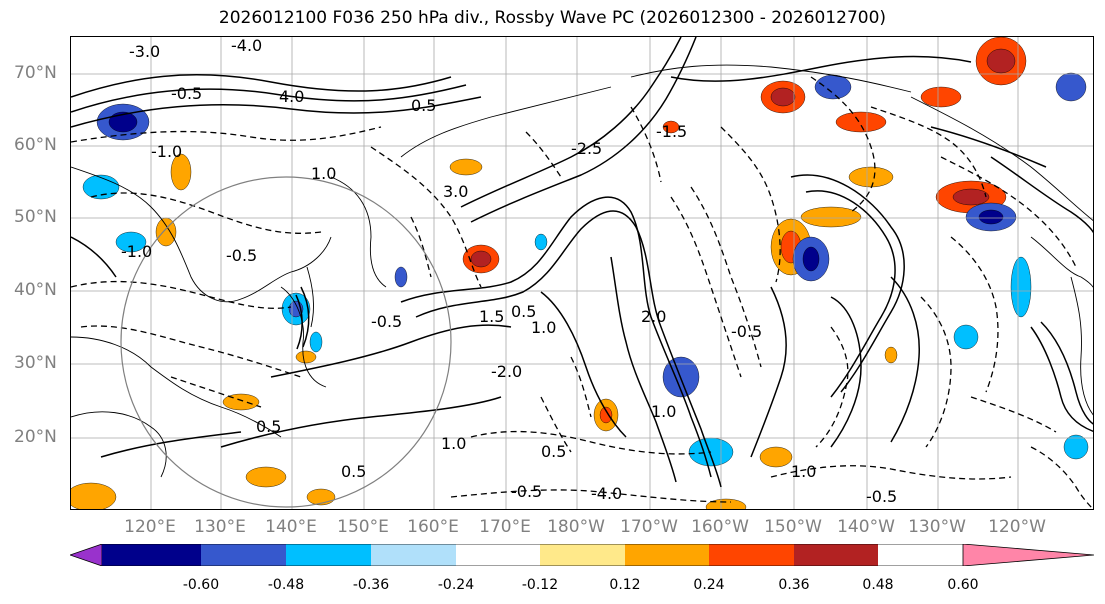  I want to click on longitude-label: 140°E, so click(291, 527).